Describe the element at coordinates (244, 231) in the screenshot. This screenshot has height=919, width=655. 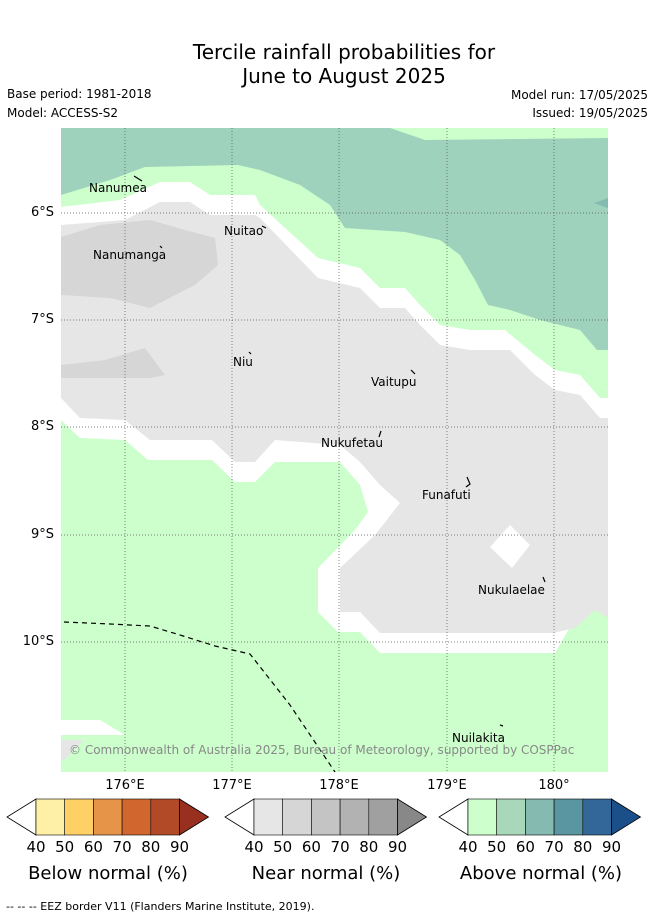
I see `place-nuitao: Nuitao` at that location.